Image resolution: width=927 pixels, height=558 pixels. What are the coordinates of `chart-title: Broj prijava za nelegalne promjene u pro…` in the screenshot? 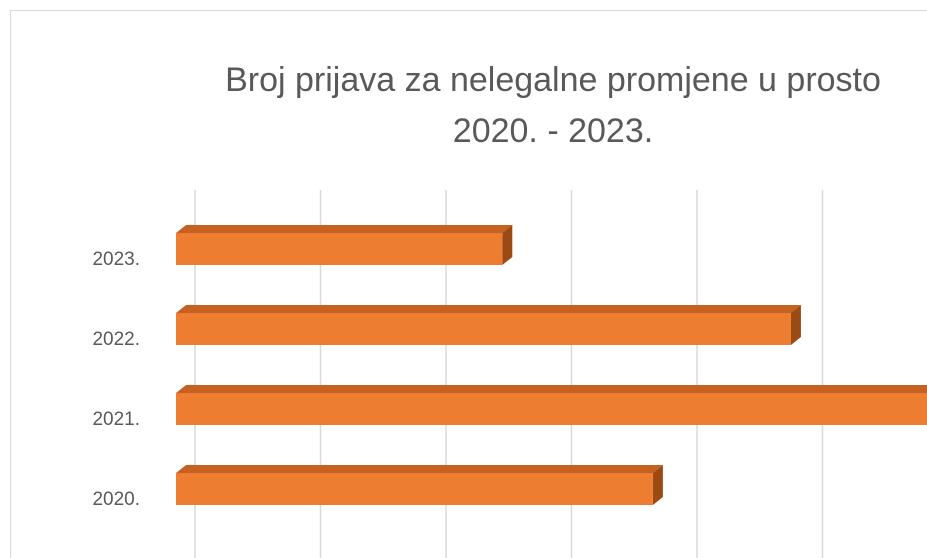 It's located at (553, 80).